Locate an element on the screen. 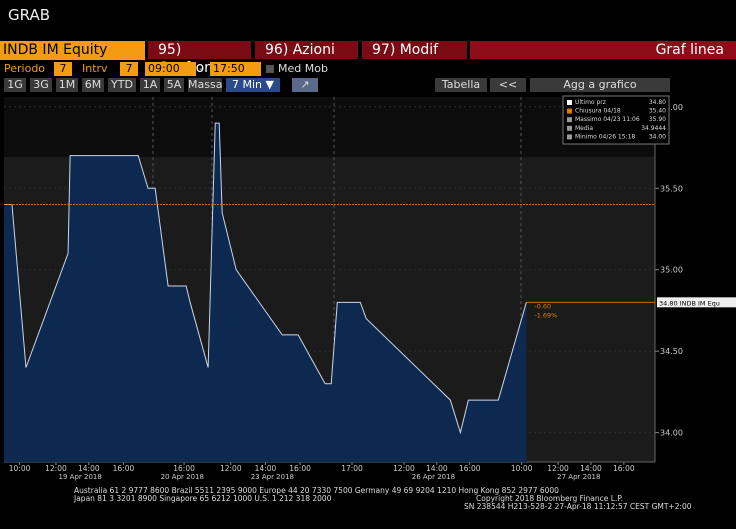  stats-value: 35.90 is located at coordinates (657, 119).